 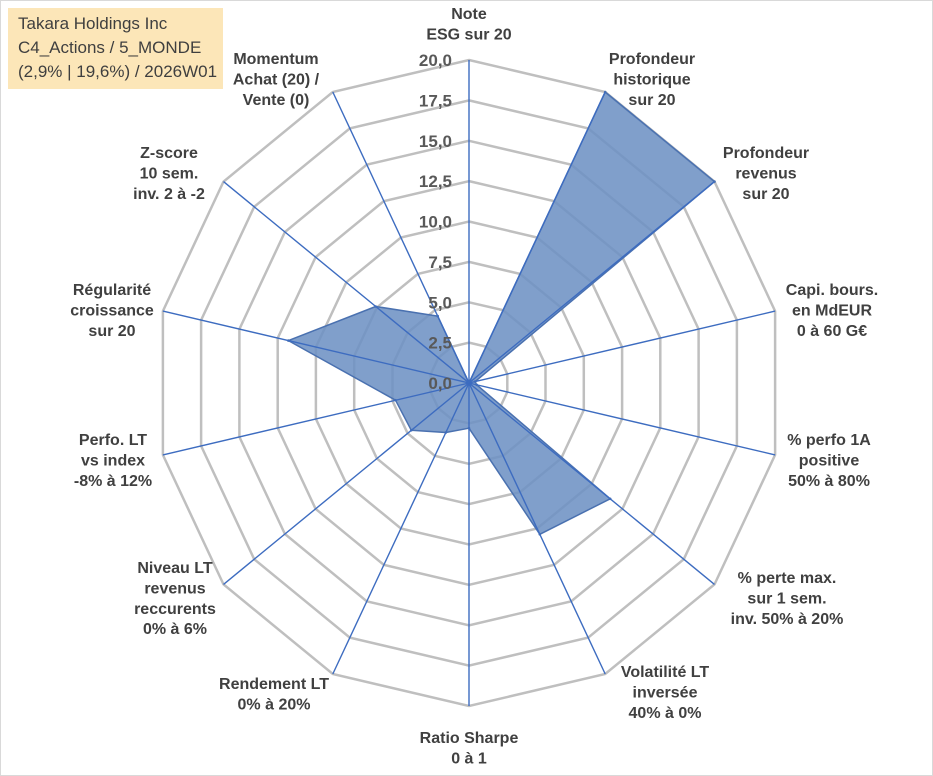 What do you see at coordinates (832, 290) in the screenshot?
I see `axis-label-line: Capi. bours.` at bounding box center [832, 290].